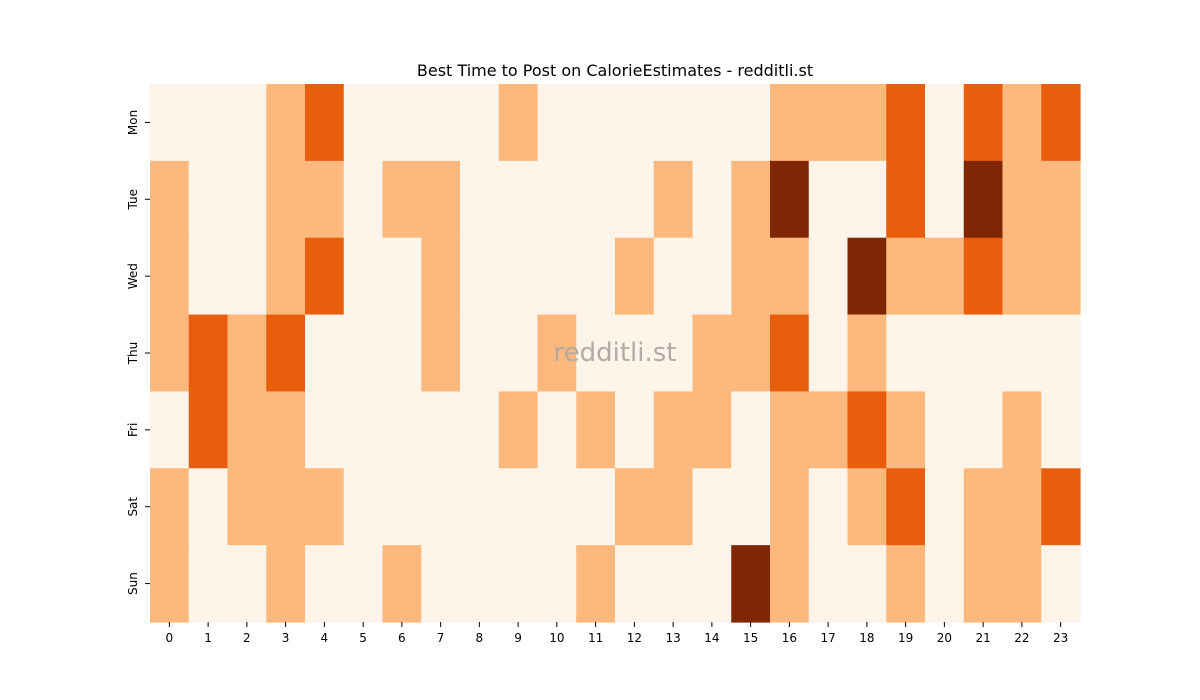 The width and height of the screenshot is (1200, 700). What do you see at coordinates (402, 638) in the screenshot?
I see `x-tick-label-6: 6` at bounding box center [402, 638].